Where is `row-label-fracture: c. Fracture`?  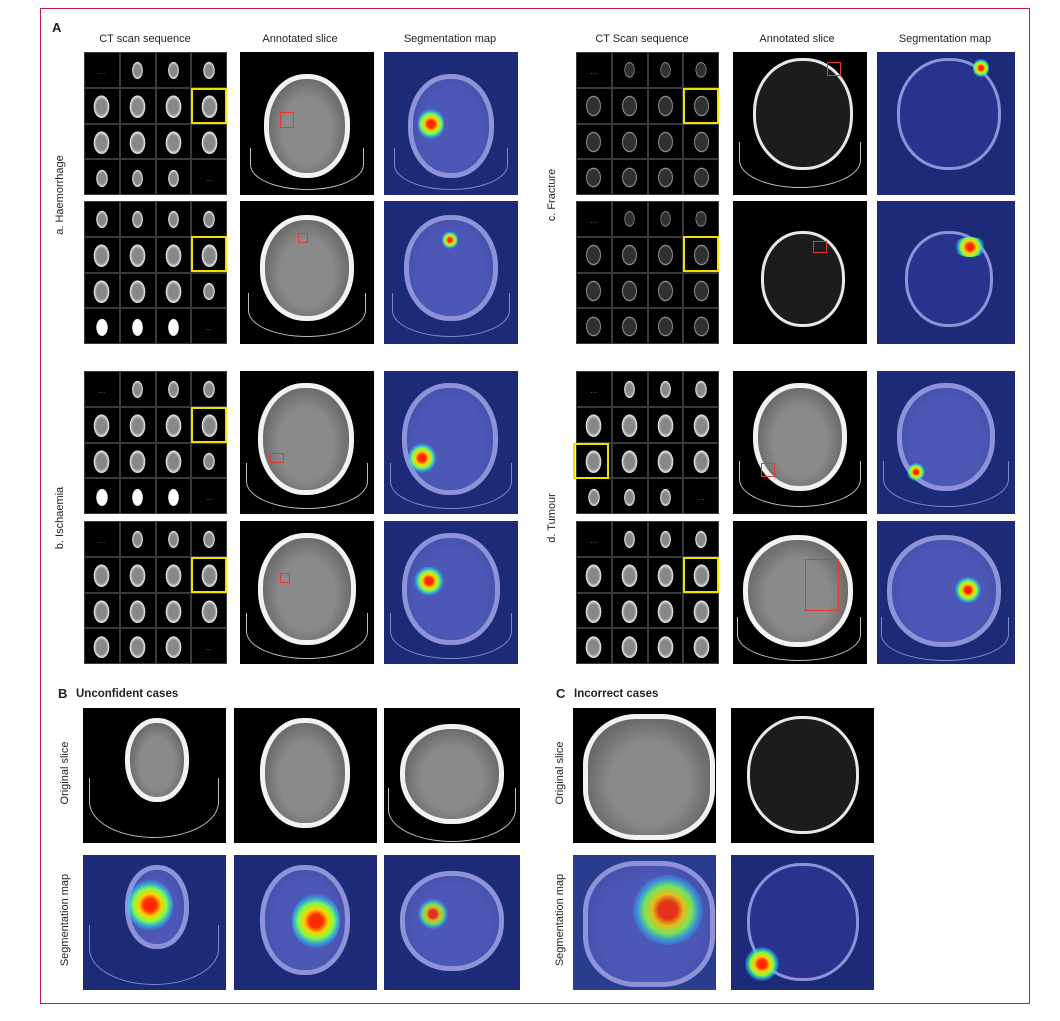 row-label-fracture: c. Fracture is located at coordinates (552, 195).